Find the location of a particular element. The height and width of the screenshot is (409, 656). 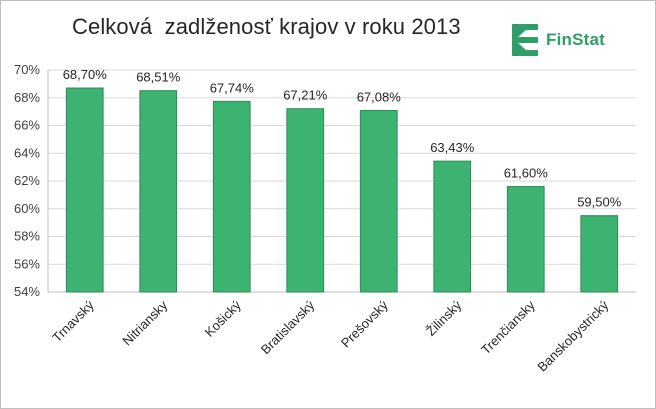

x-tick-label: Košický is located at coordinates (223, 318).